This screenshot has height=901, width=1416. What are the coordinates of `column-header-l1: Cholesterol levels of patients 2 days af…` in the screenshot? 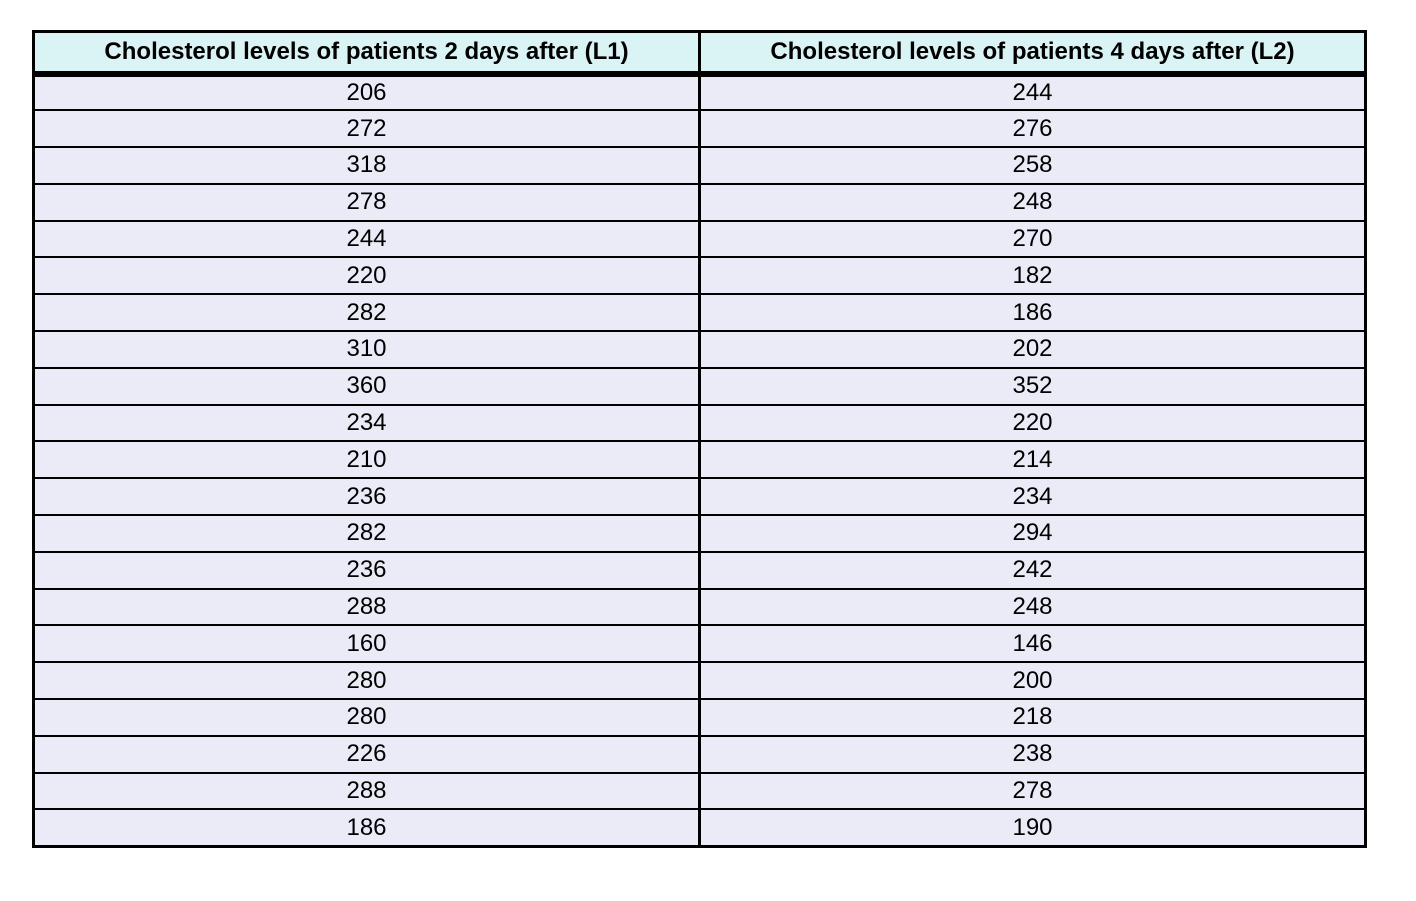 It's located at (366, 53).